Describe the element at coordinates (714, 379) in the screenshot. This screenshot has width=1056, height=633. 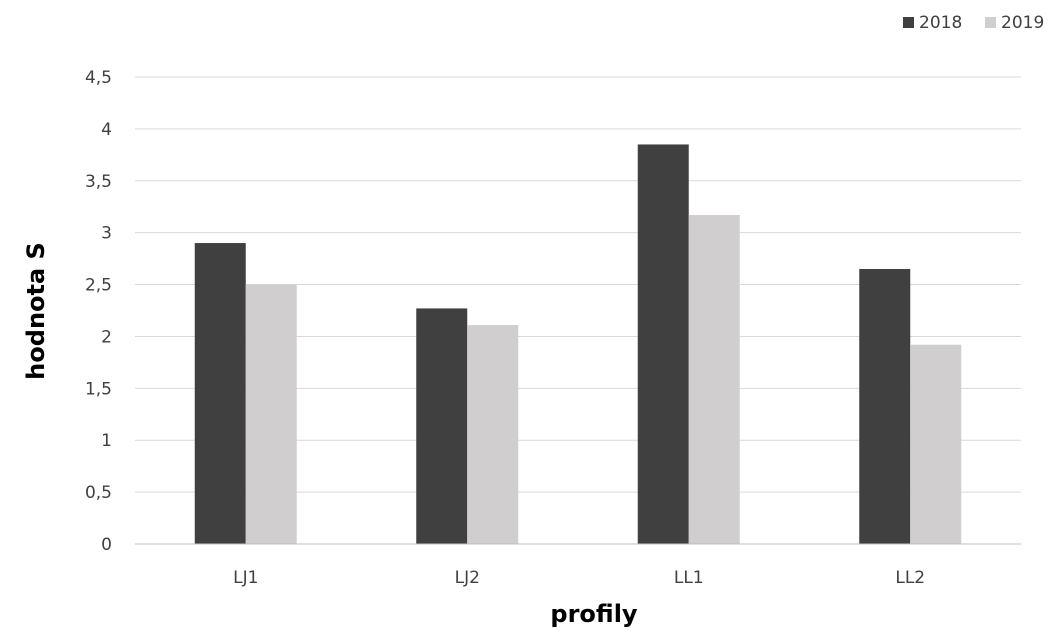
I see `bar-ll1-2019` at that location.